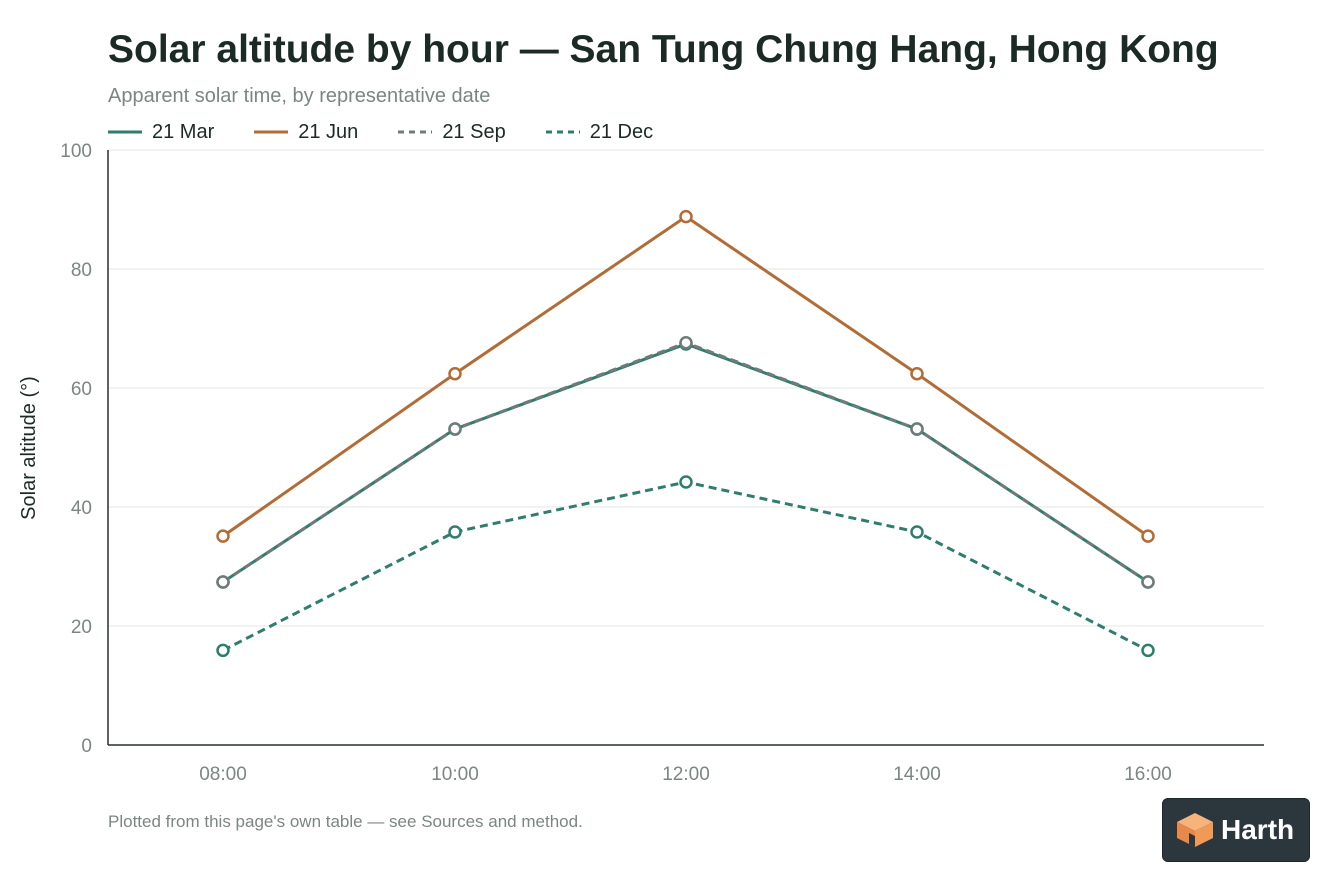  What do you see at coordinates (621, 131) in the screenshot?
I see `legend-label: 21 Dec` at bounding box center [621, 131].